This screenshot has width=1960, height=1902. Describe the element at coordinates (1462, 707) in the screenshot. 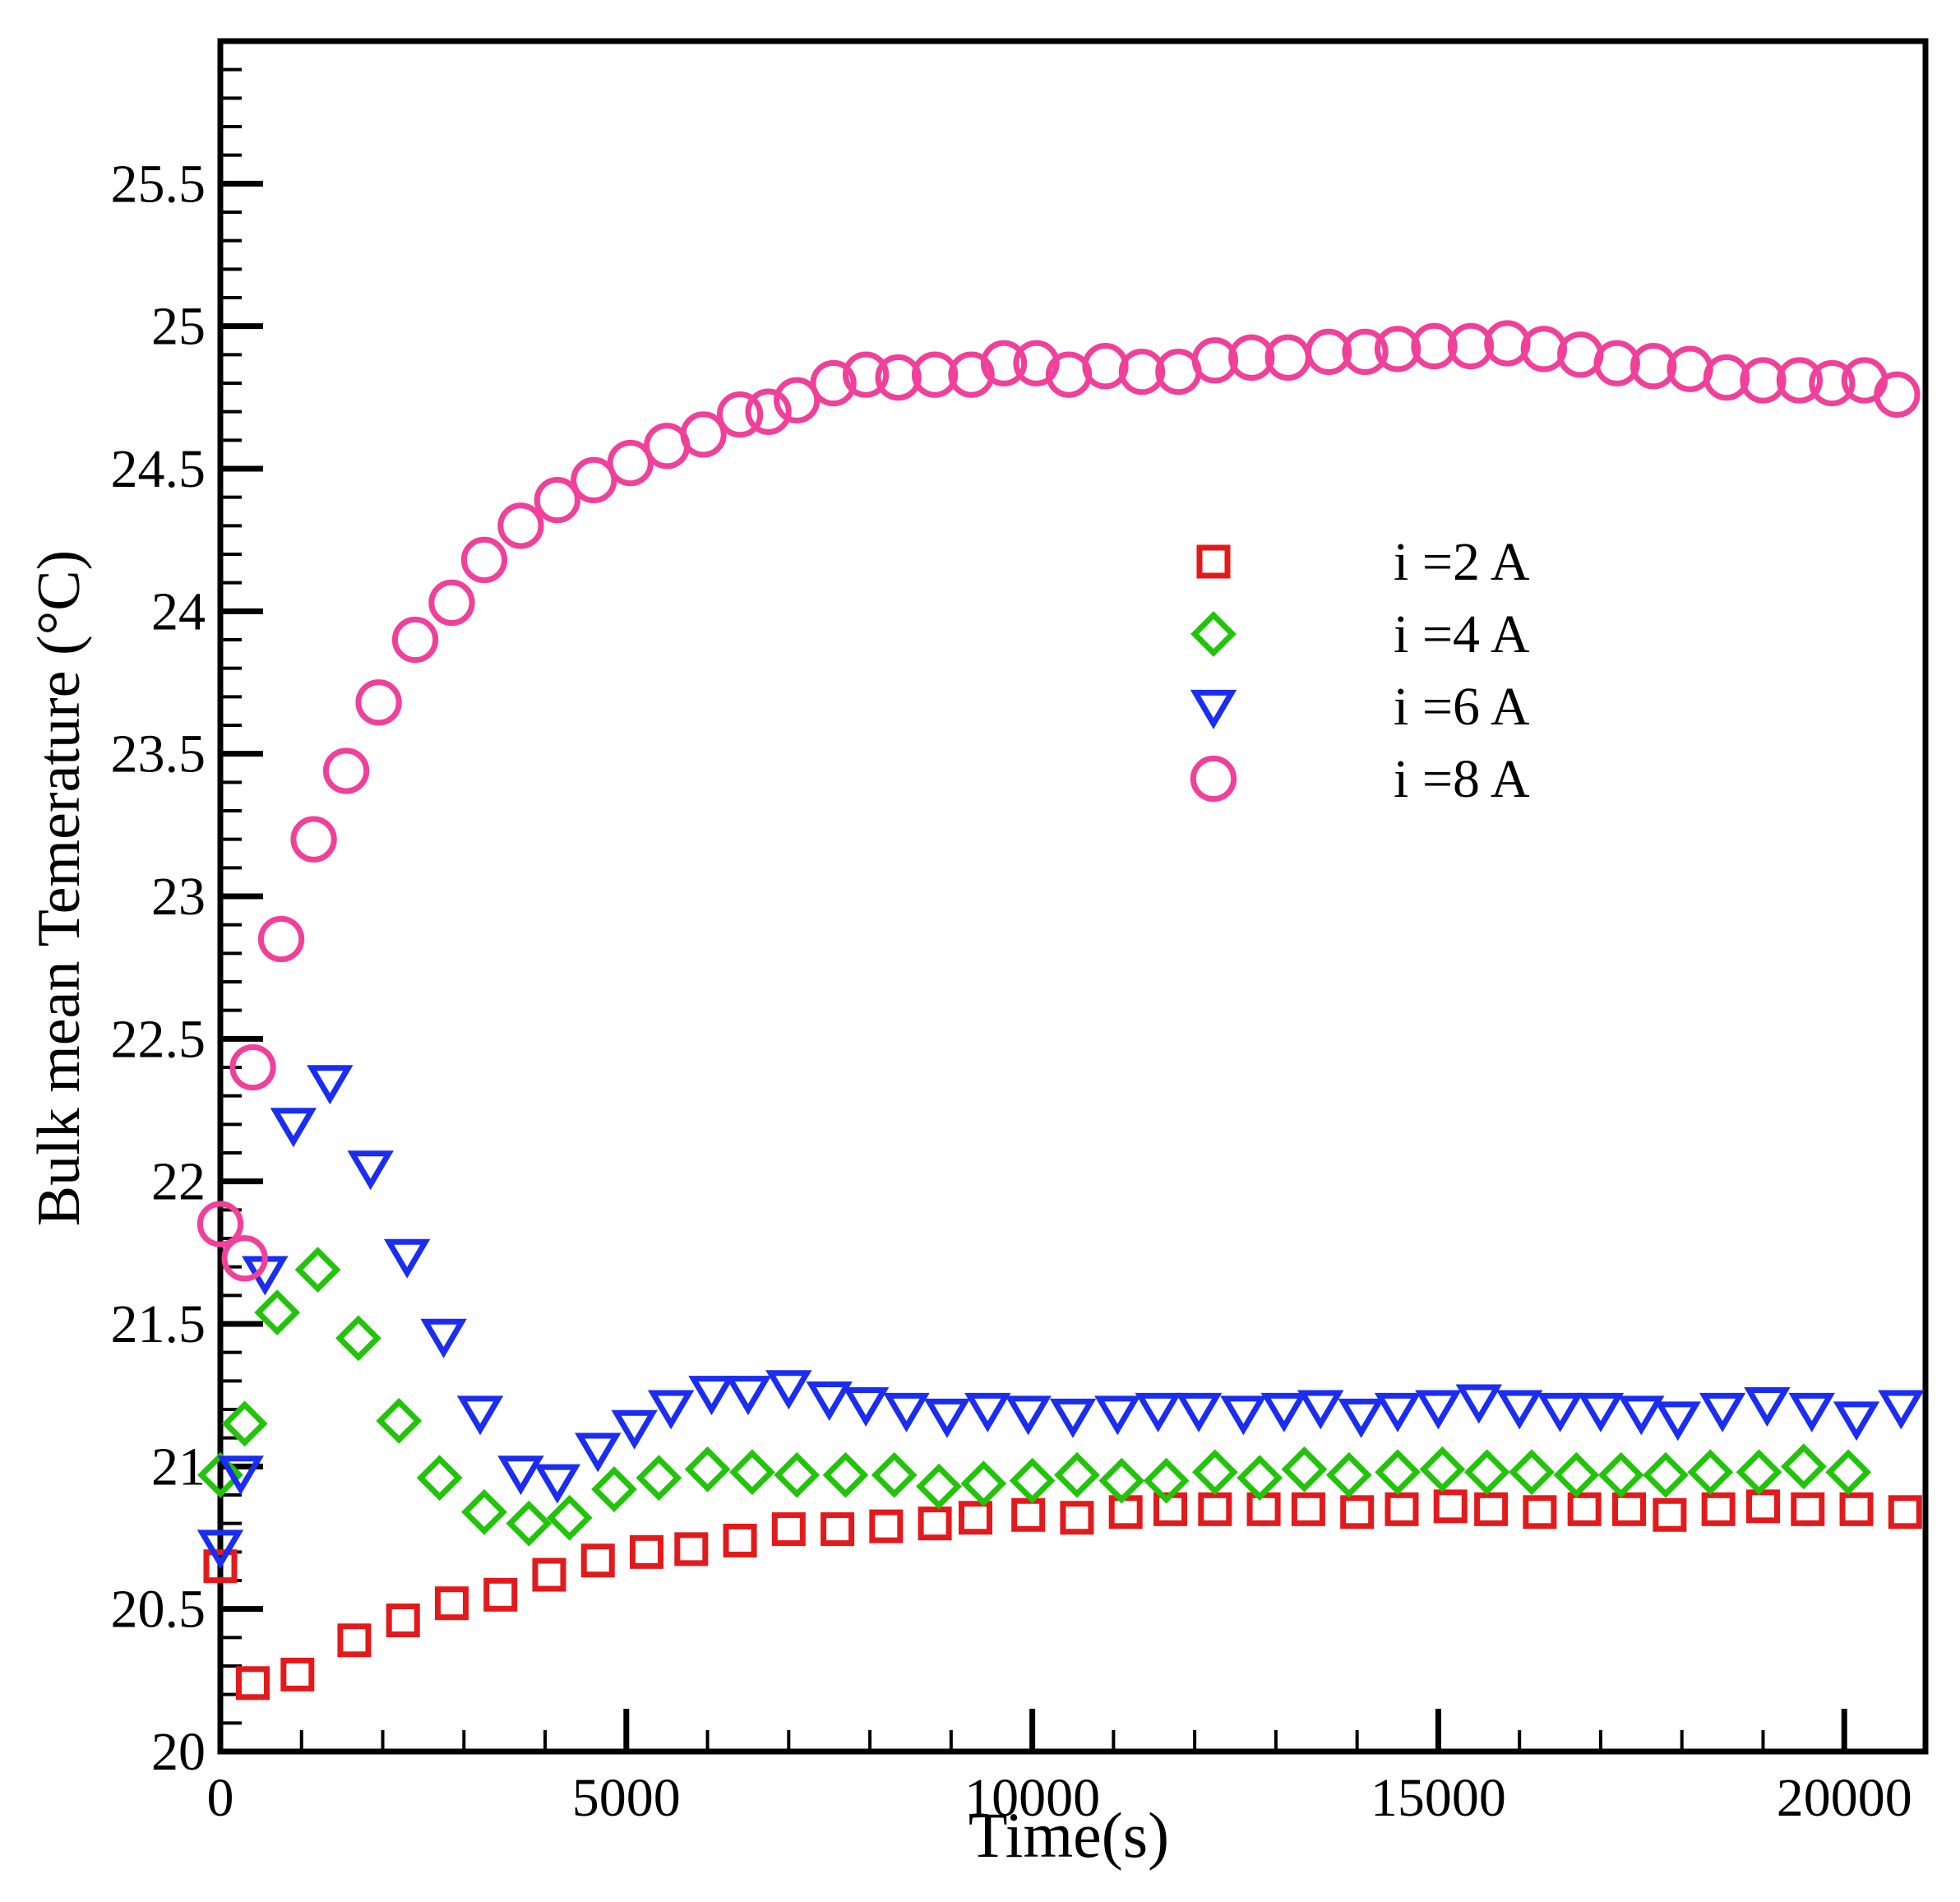

I see `legend-label: i =6 A` at that location.